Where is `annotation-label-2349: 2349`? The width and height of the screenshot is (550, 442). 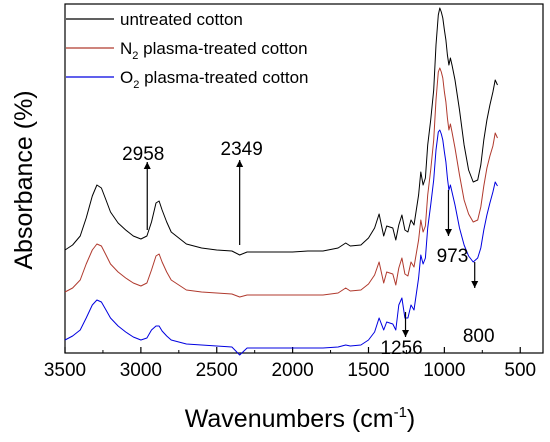 annotation-label-2349: 2349 is located at coordinates (242, 149).